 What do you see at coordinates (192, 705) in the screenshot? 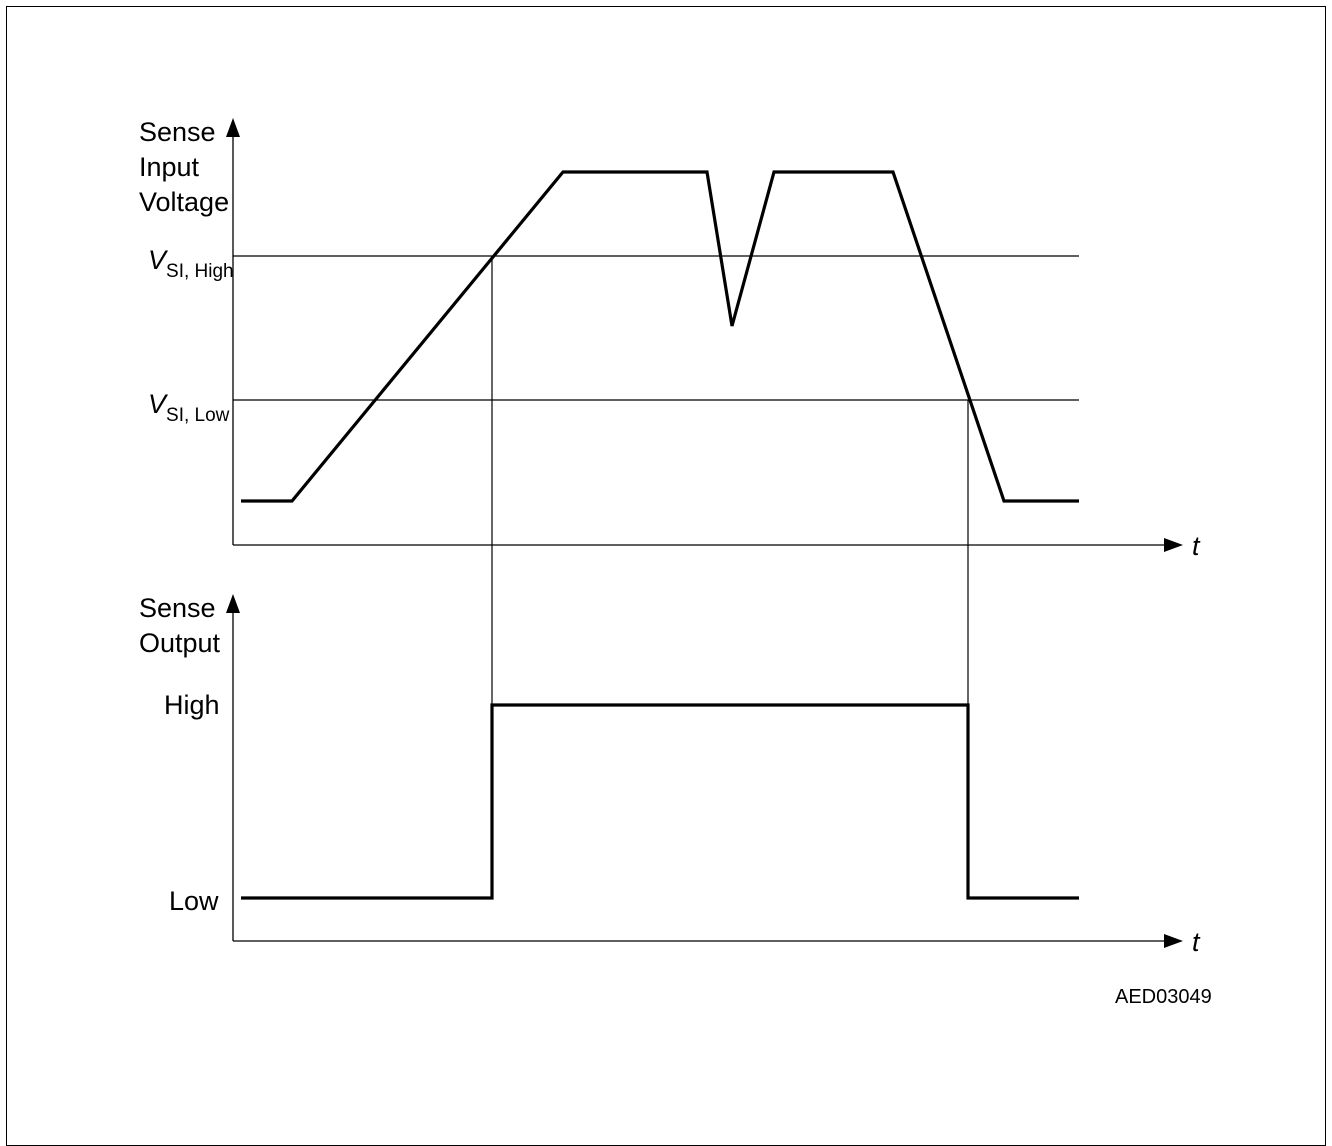
I see `level-high-label: High` at bounding box center [192, 705].